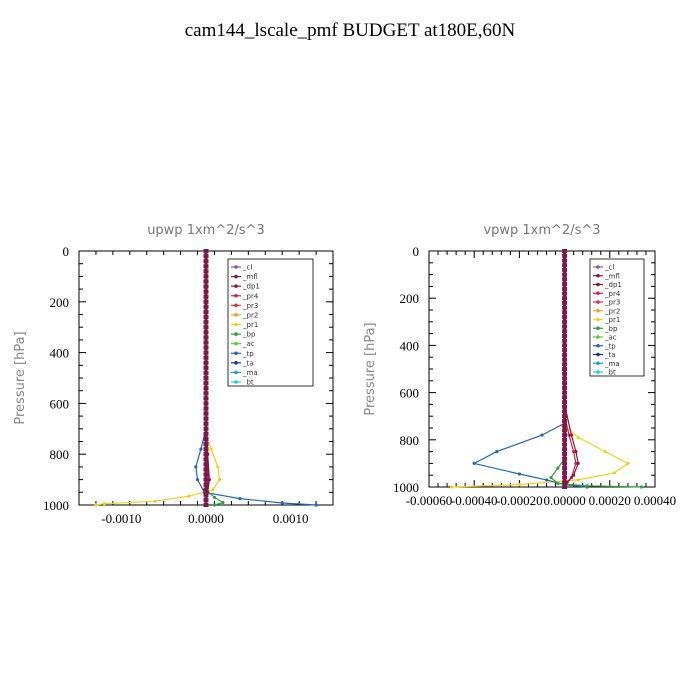 The image size is (700, 700). Describe the element at coordinates (612, 311) in the screenshot. I see `legend-label: _pr2` at that location.